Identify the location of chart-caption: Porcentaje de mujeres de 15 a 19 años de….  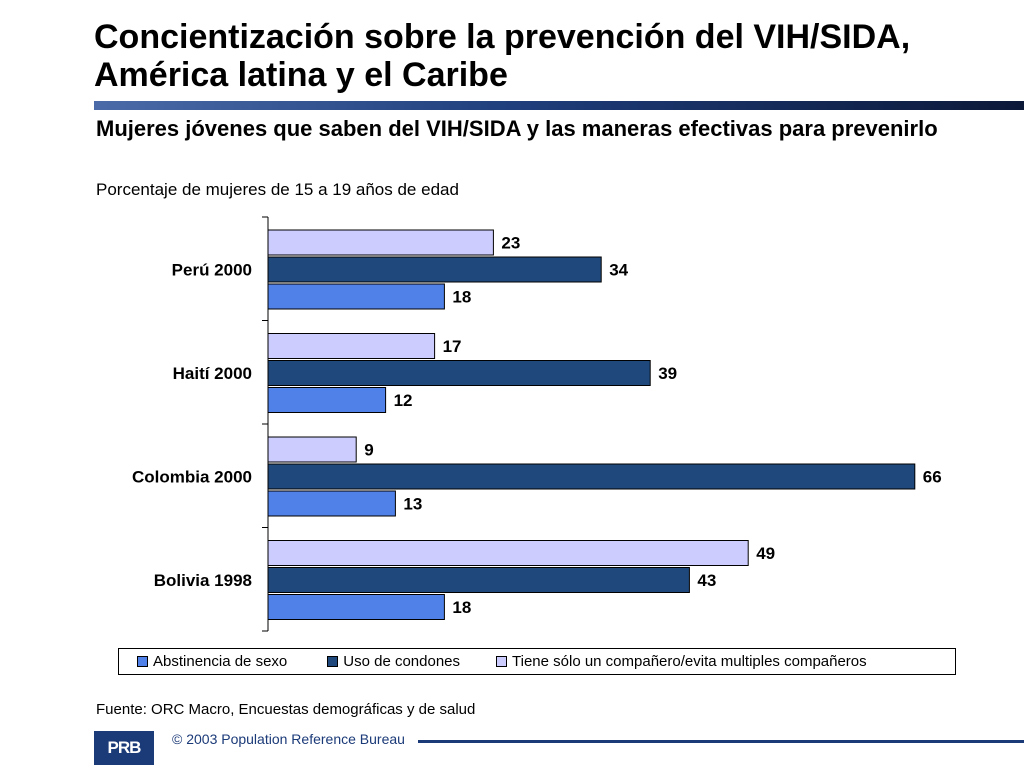
(277, 189).